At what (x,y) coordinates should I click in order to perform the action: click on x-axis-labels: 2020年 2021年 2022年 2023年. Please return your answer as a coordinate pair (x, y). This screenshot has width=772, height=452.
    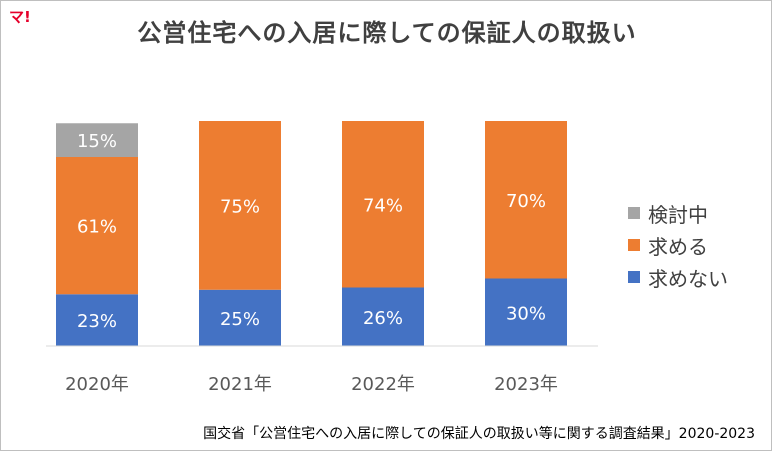
    Looking at the image, I should click on (311, 384).